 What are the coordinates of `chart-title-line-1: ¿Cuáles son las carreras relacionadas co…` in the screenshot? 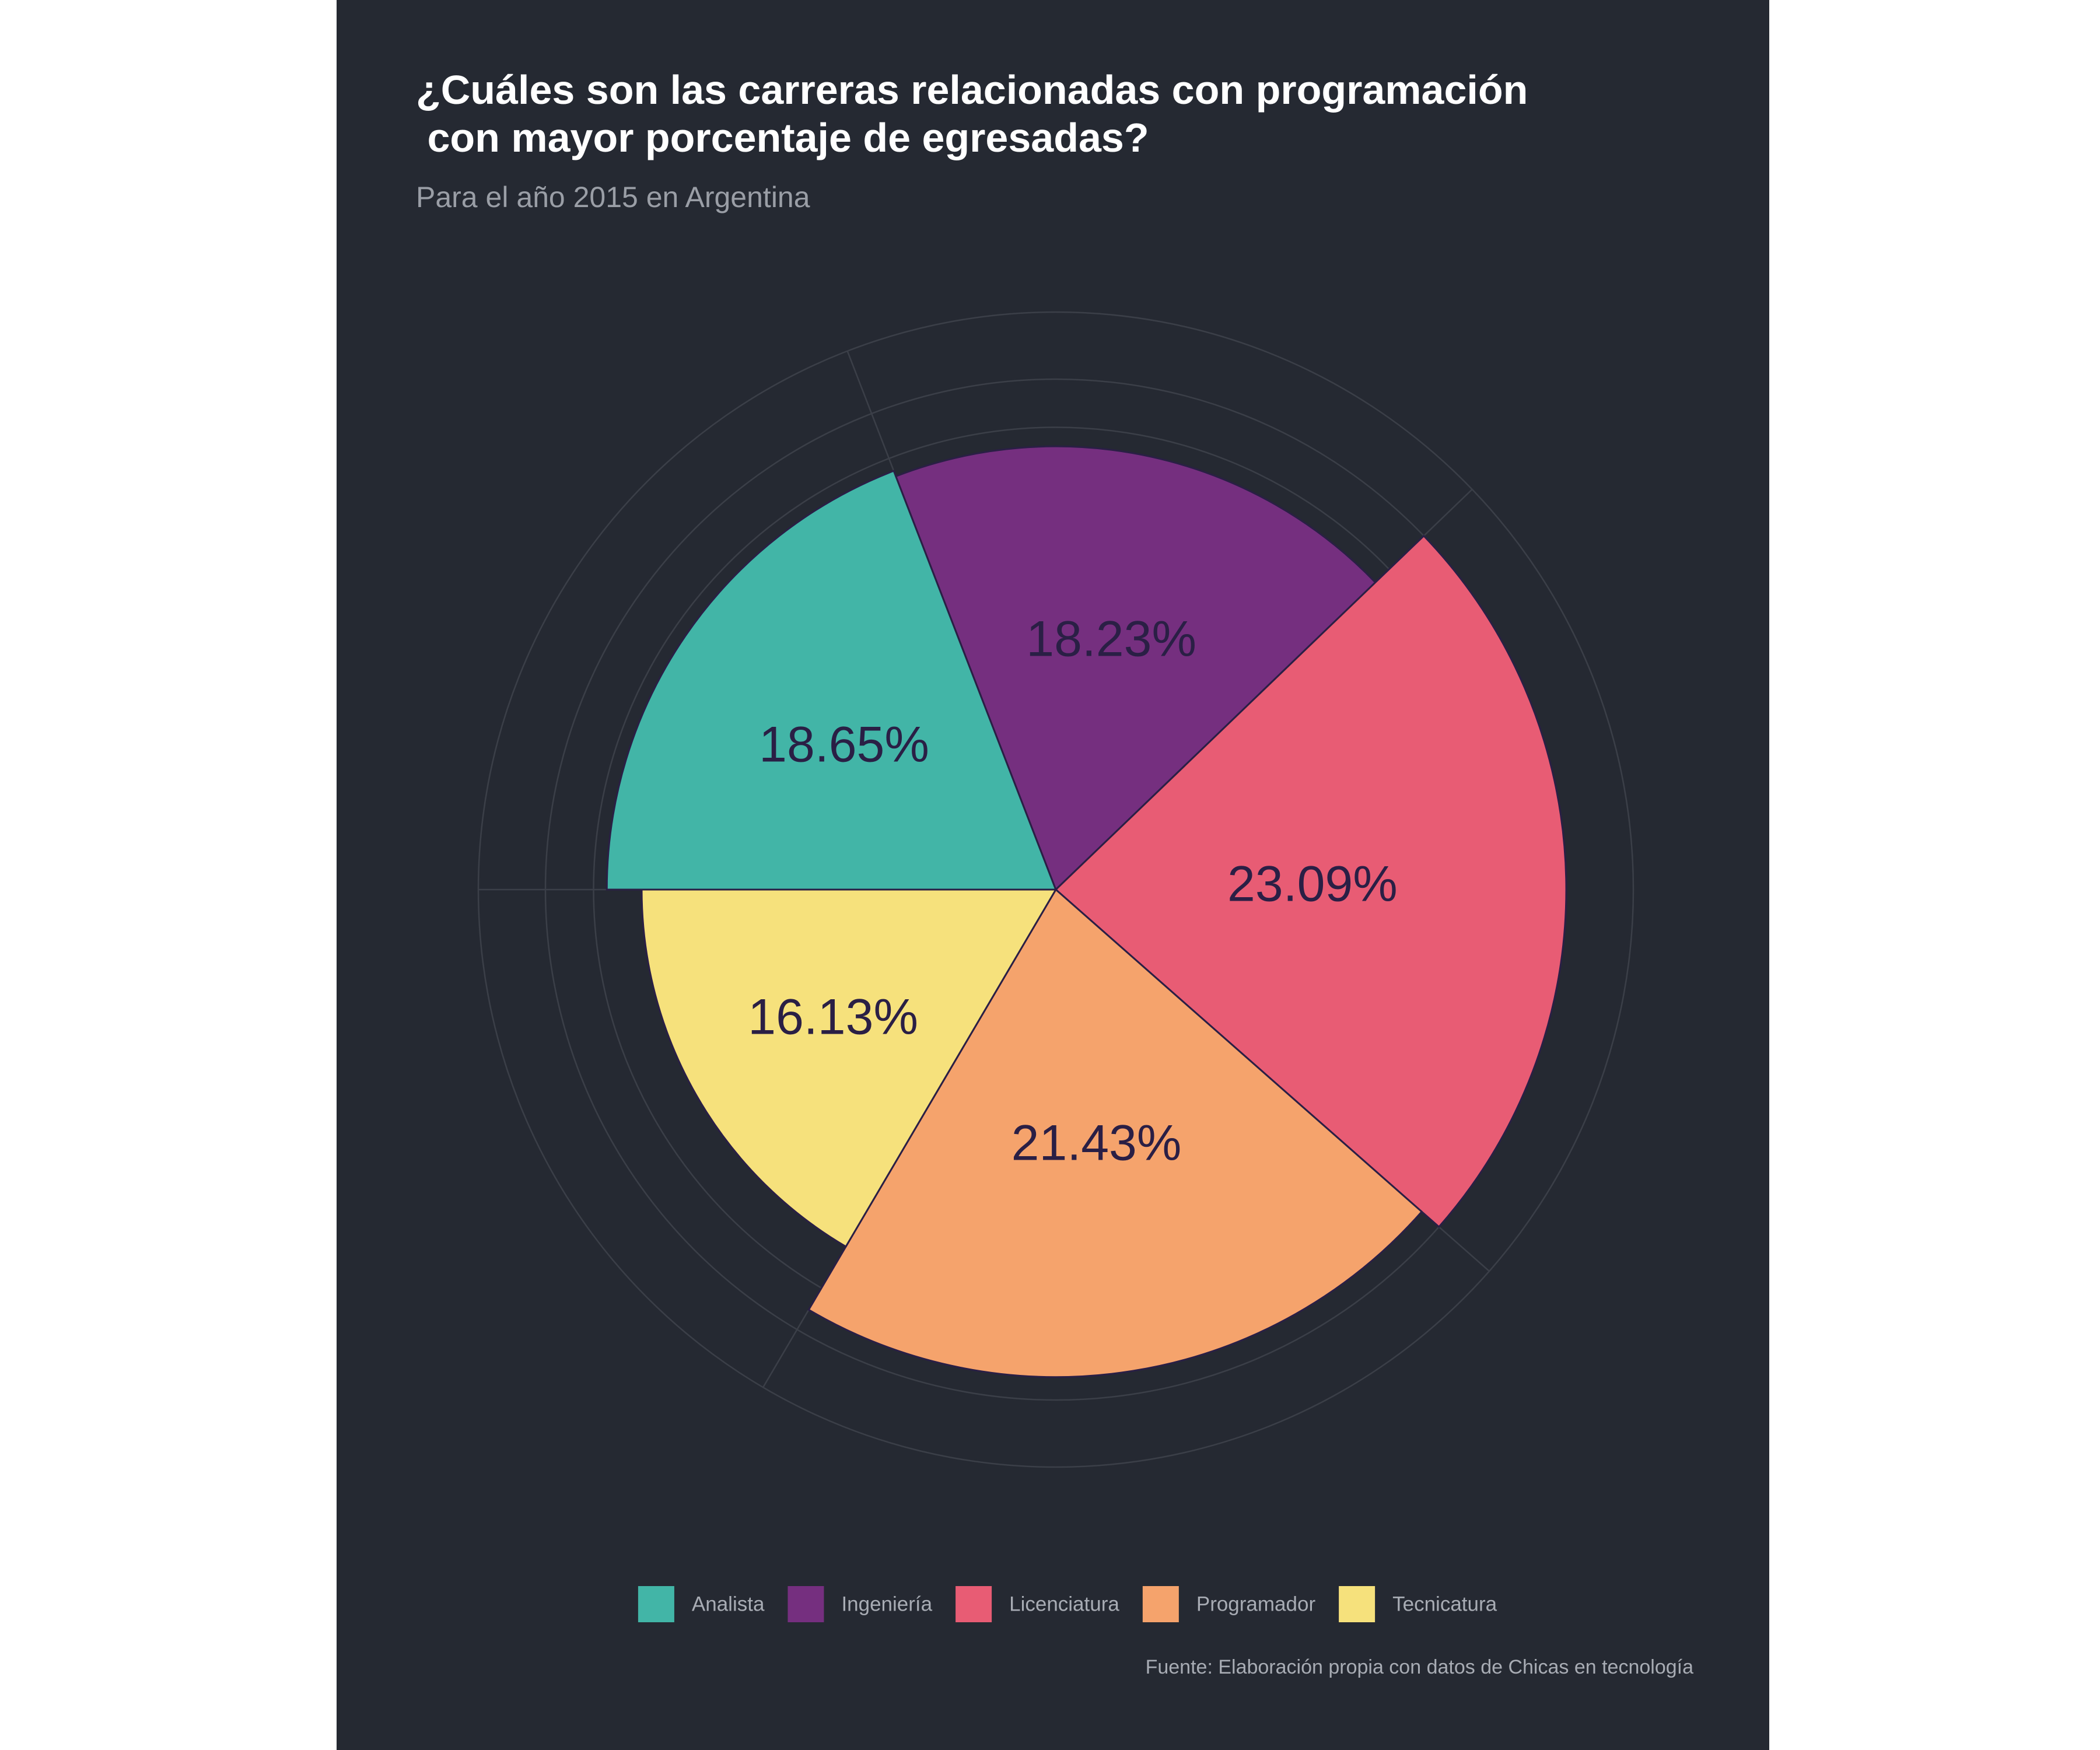 It's located at (972, 90).